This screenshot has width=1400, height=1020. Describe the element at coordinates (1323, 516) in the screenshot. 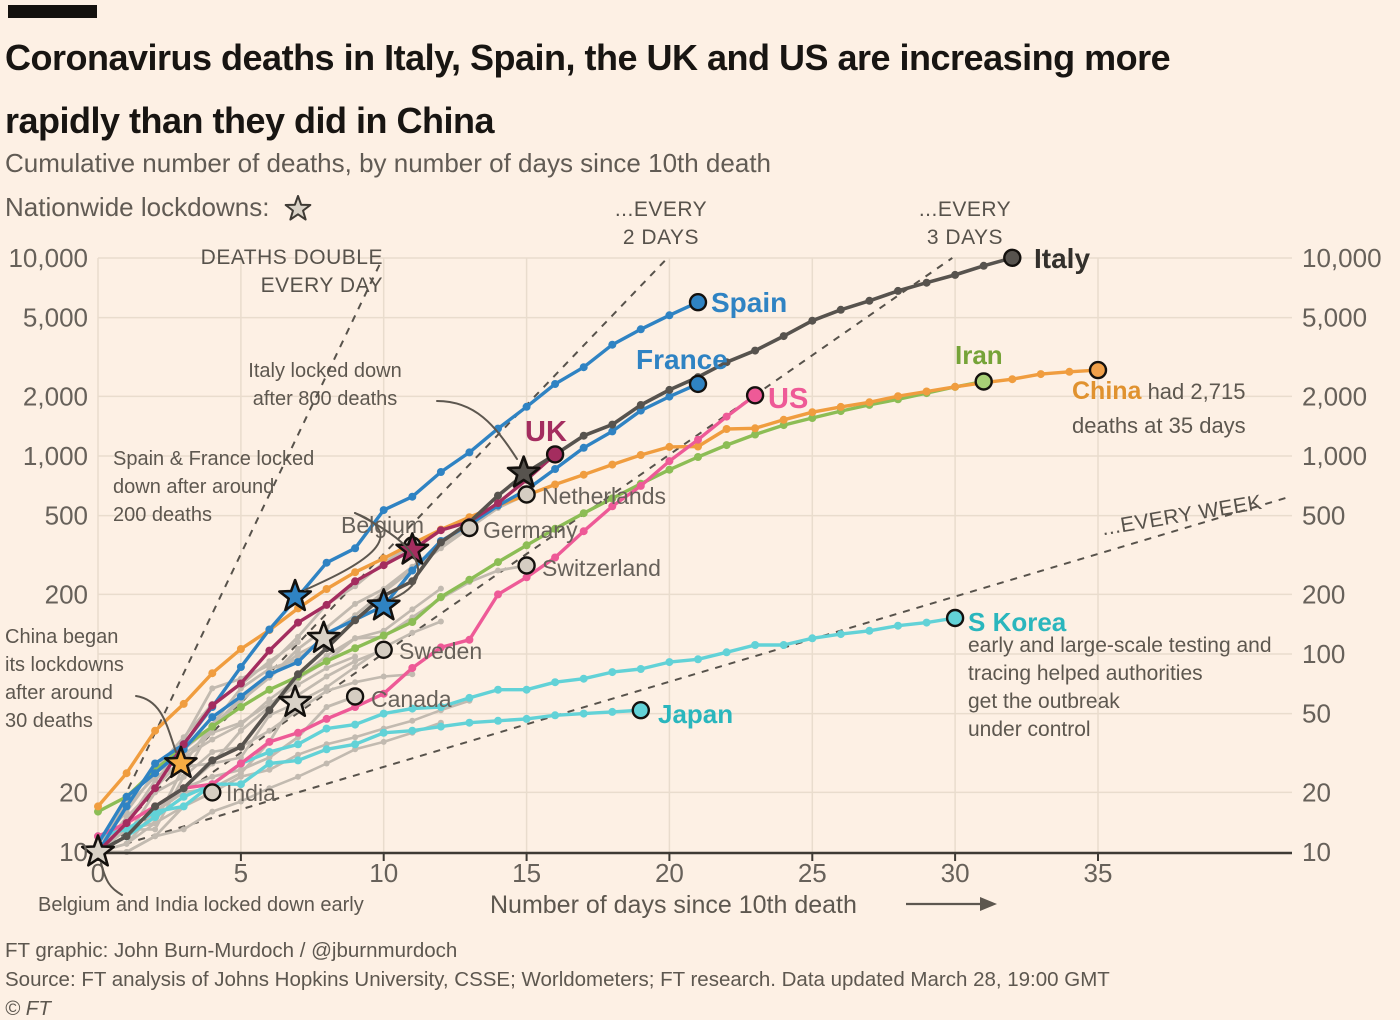

I see `y-tick-label-right: 500` at that location.